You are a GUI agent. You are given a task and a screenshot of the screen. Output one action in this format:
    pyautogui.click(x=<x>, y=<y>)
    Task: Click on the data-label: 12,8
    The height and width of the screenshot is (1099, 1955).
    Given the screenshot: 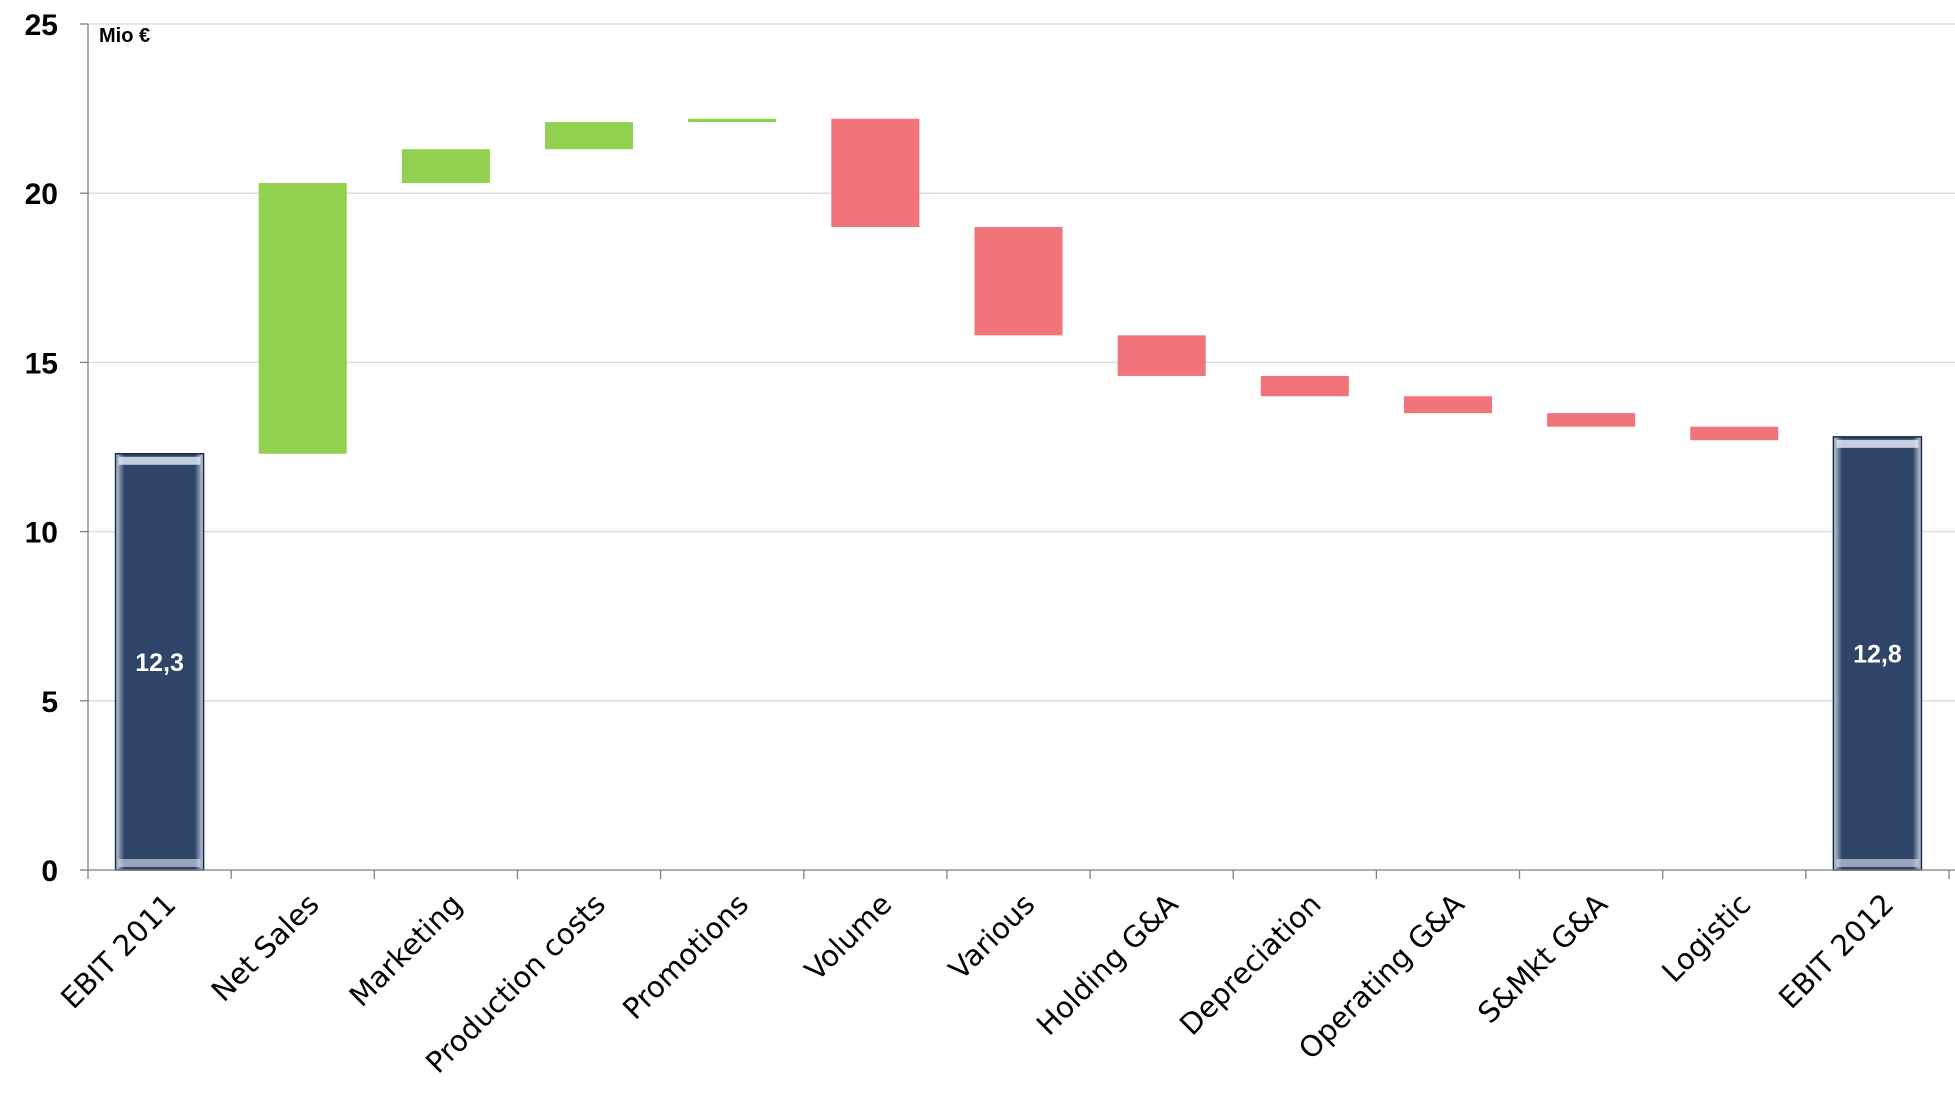 What is the action you would take?
    pyautogui.click(x=1877, y=654)
    